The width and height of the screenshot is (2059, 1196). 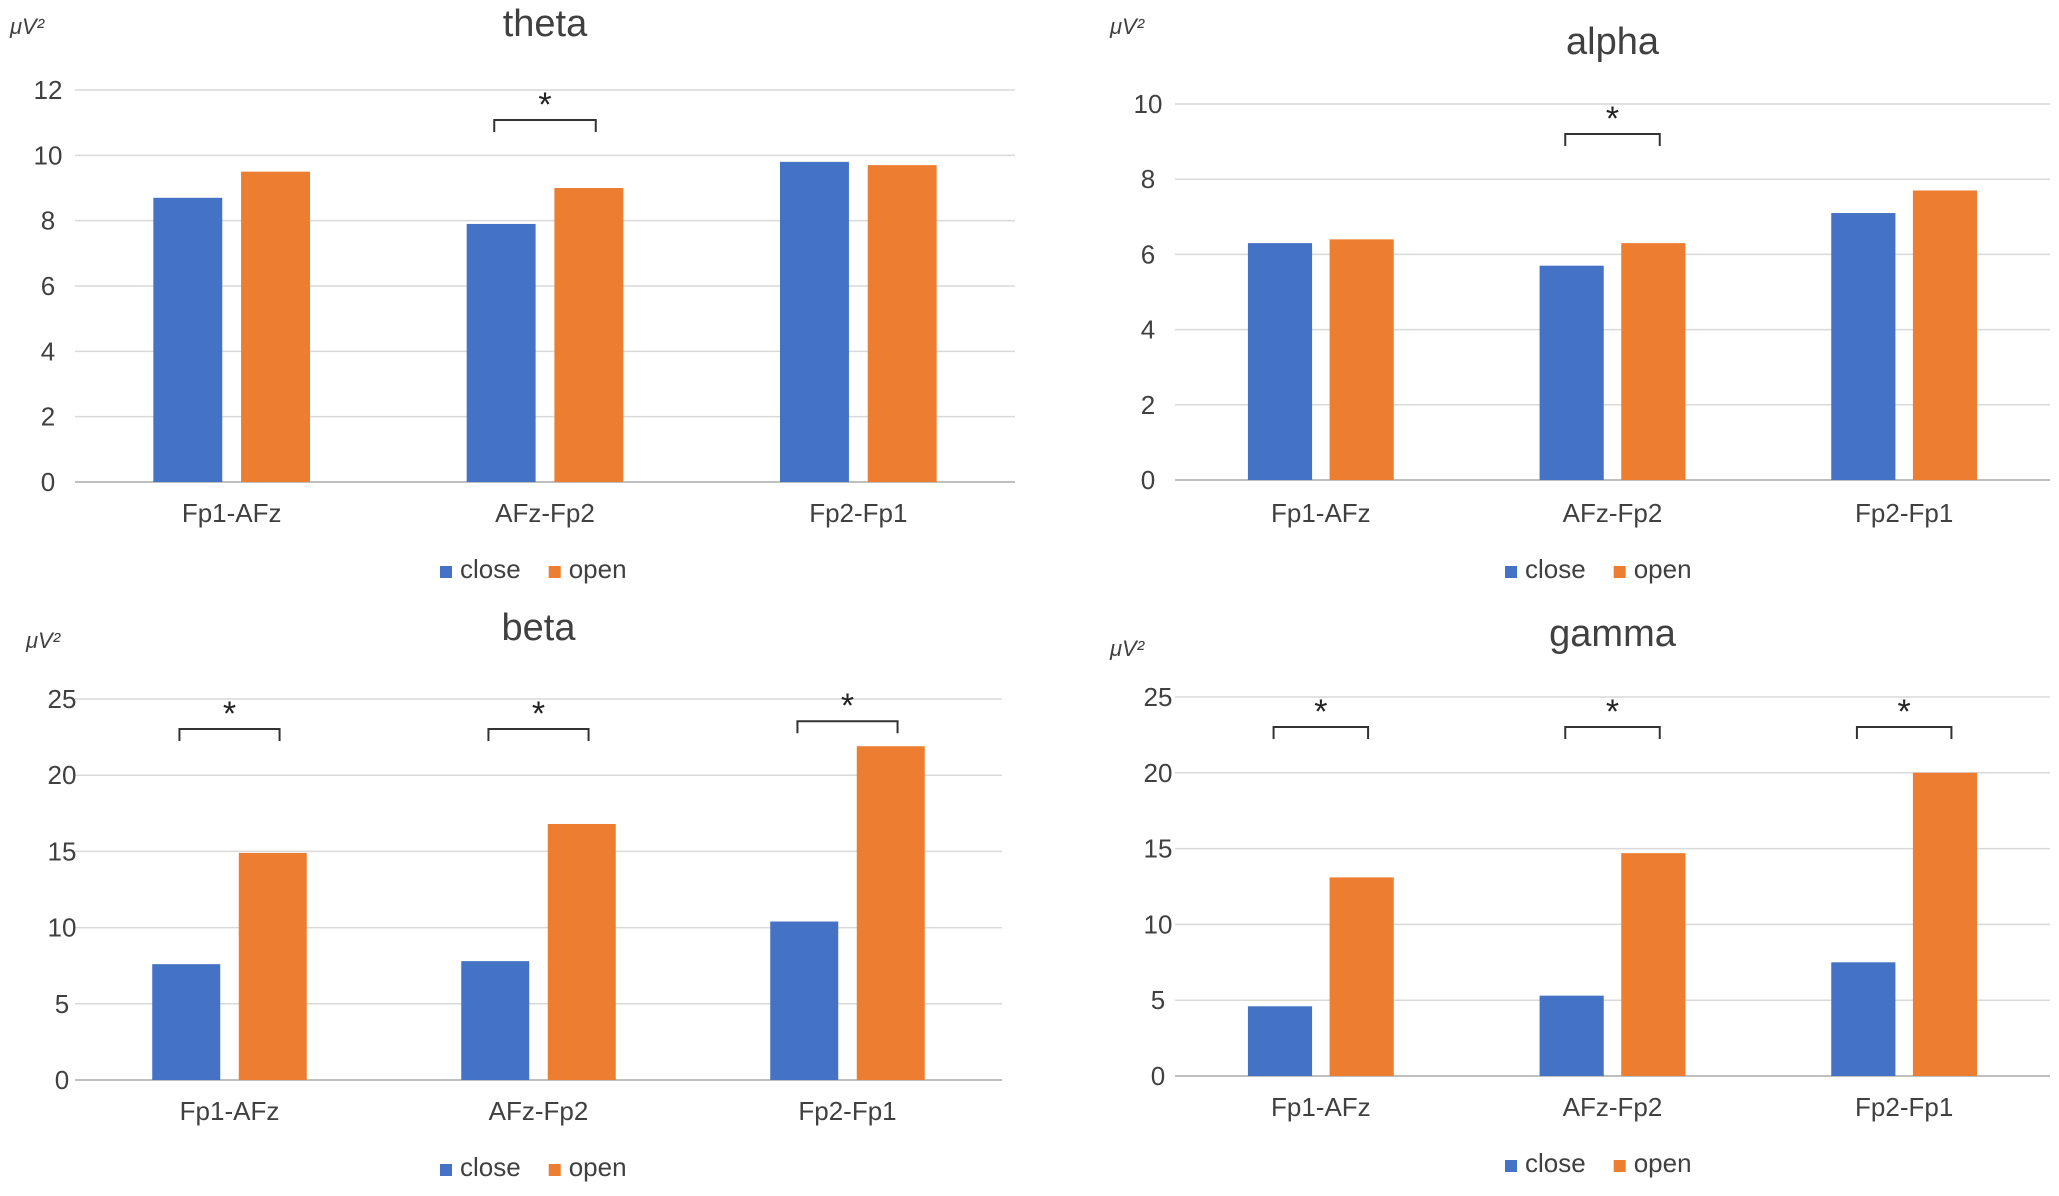 What do you see at coordinates (1613, 42) in the screenshot?
I see `chart-title: alpha` at bounding box center [1613, 42].